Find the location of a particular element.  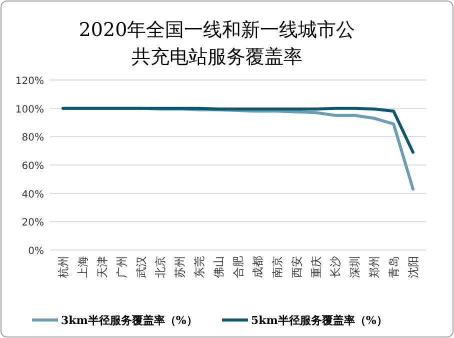

y-tick-label: 80% is located at coordinates (33, 138).